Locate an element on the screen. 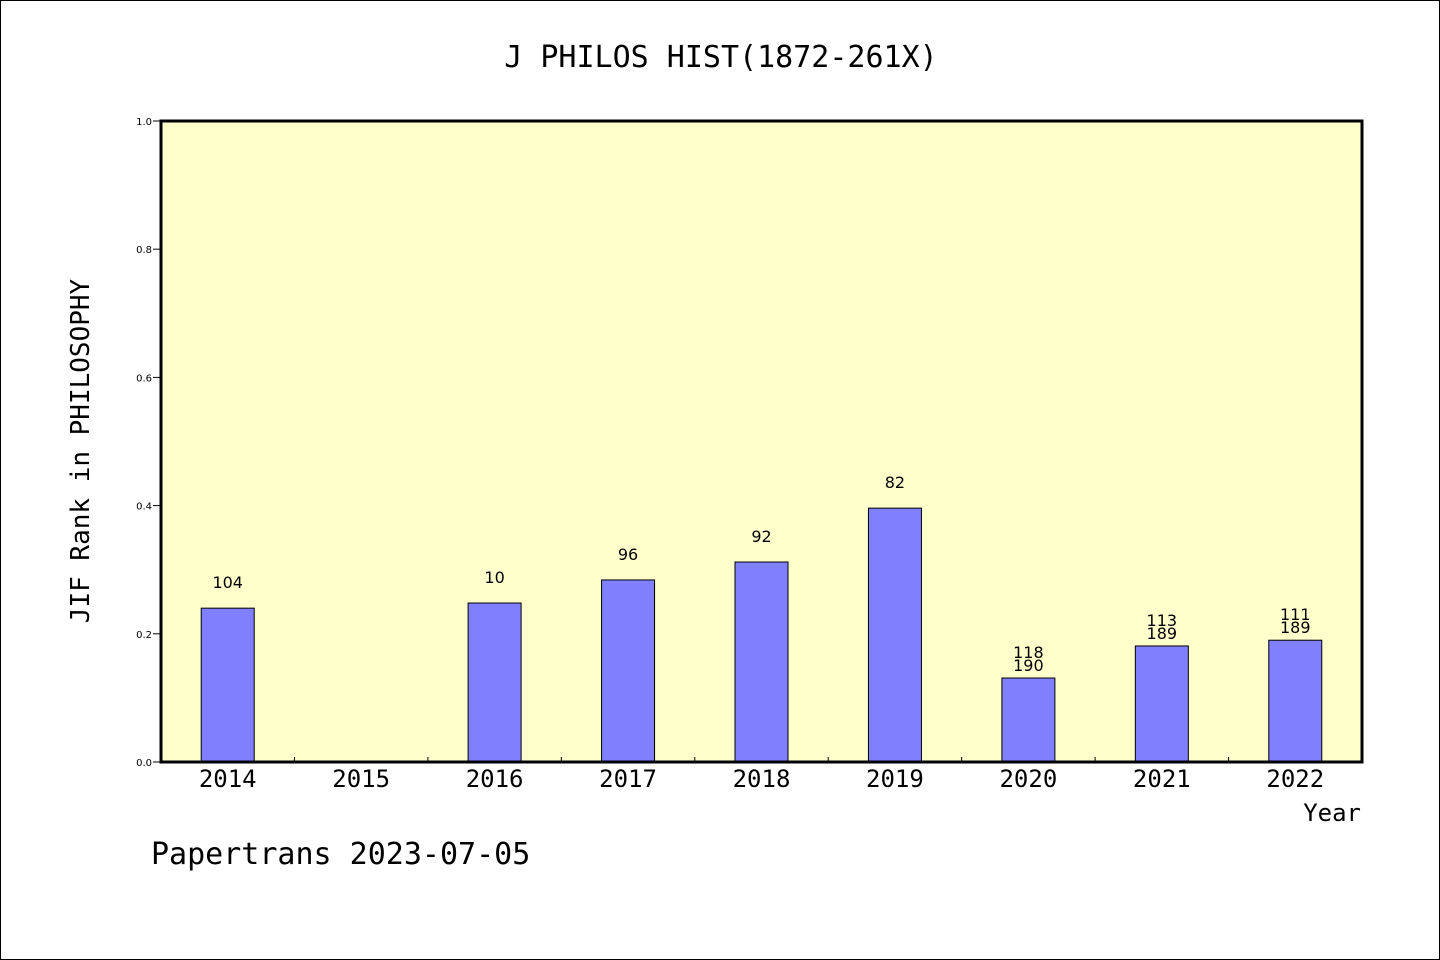  y-axis-label: JIF Rank in PHILOSOPHY is located at coordinates (81, 450).